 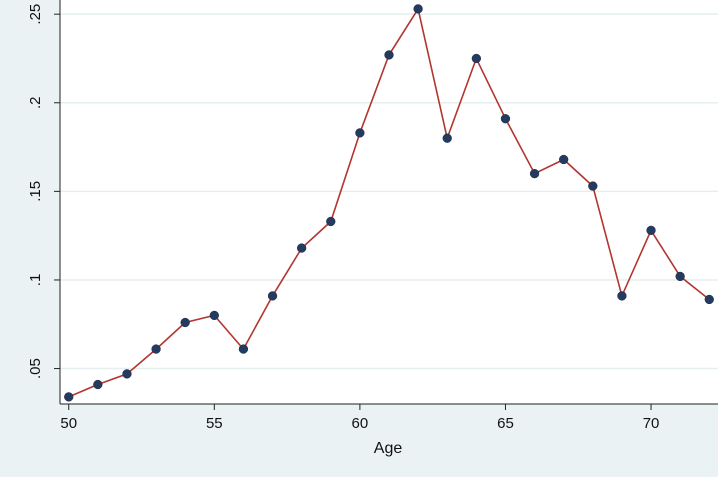 I want to click on x-tick-label: 55, so click(x=214, y=423).